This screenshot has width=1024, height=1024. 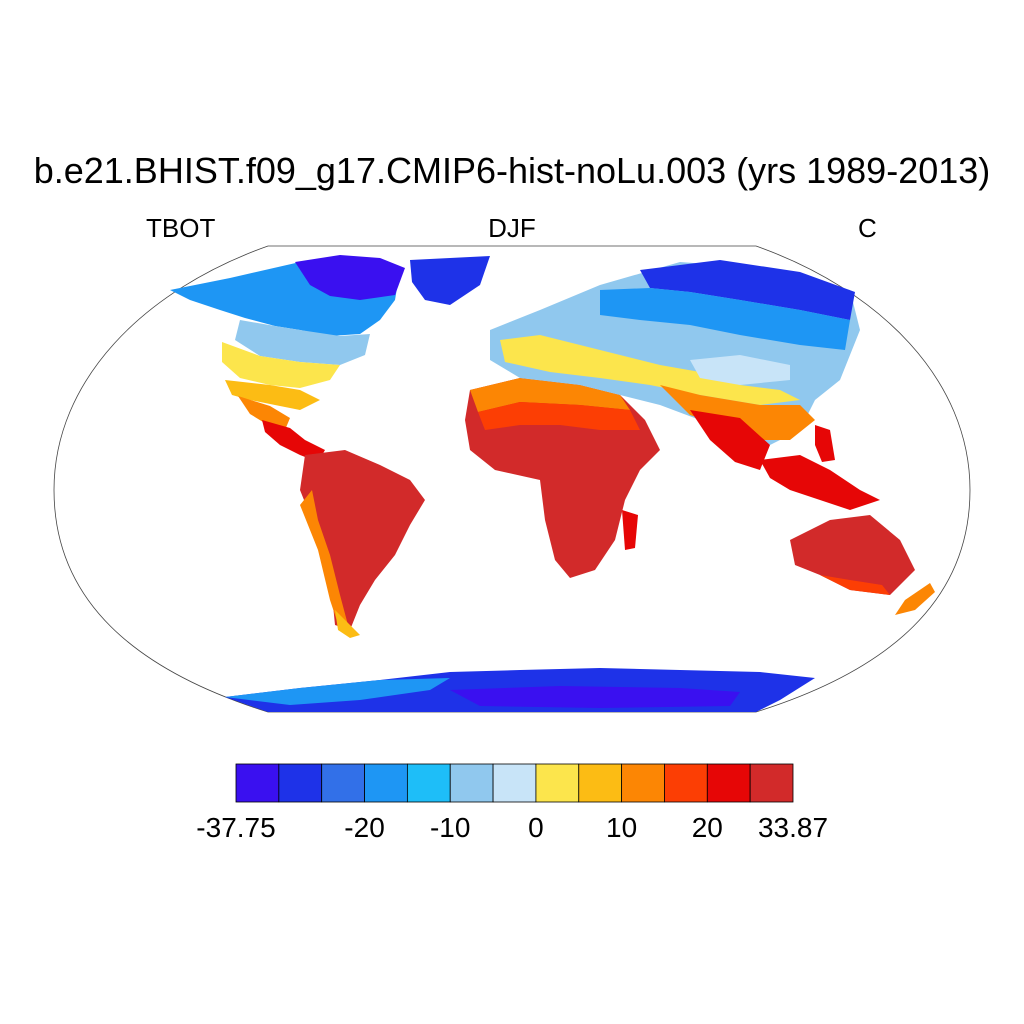 What do you see at coordinates (562, 478) in the screenshot?
I see `africa` at bounding box center [562, 478].